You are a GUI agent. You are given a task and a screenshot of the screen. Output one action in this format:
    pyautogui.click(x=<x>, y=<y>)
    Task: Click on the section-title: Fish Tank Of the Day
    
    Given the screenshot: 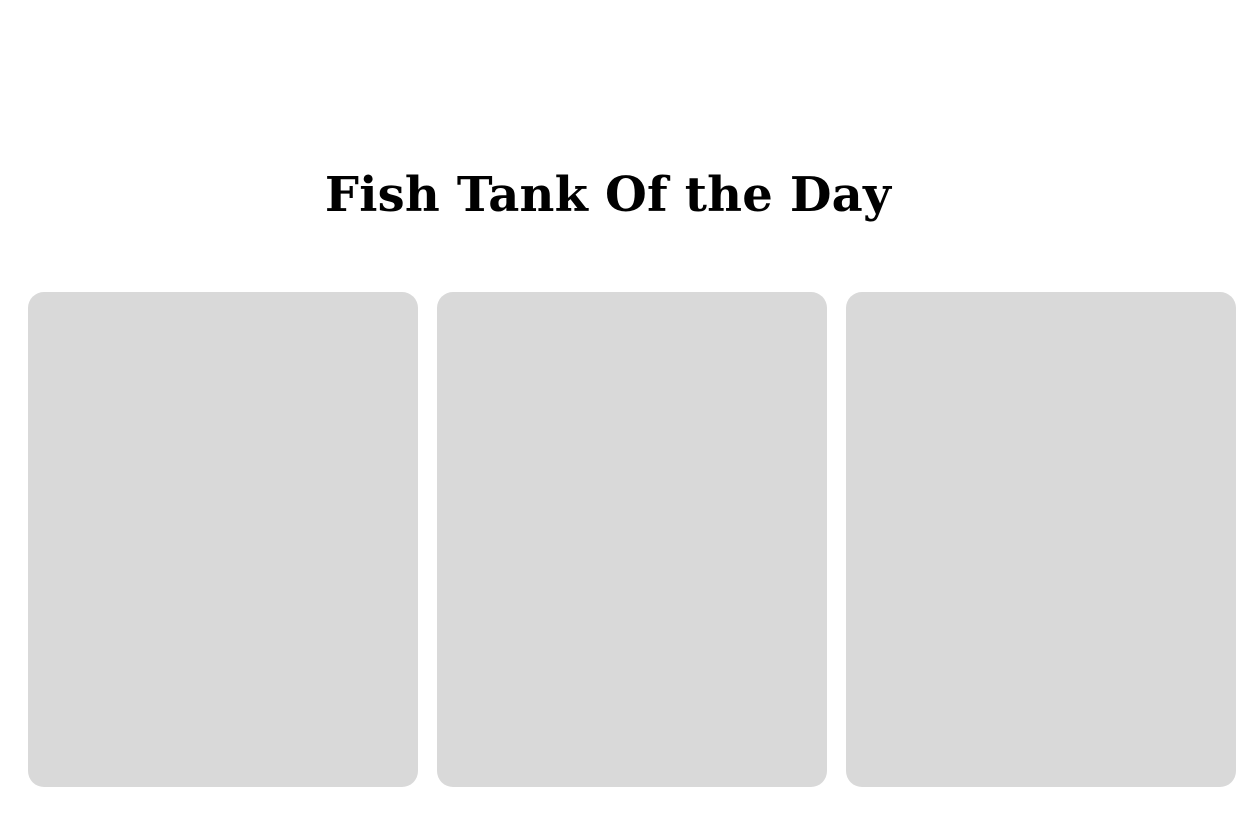 What is the action you would take?
    pyautogui.click(x=608, y=195)
    